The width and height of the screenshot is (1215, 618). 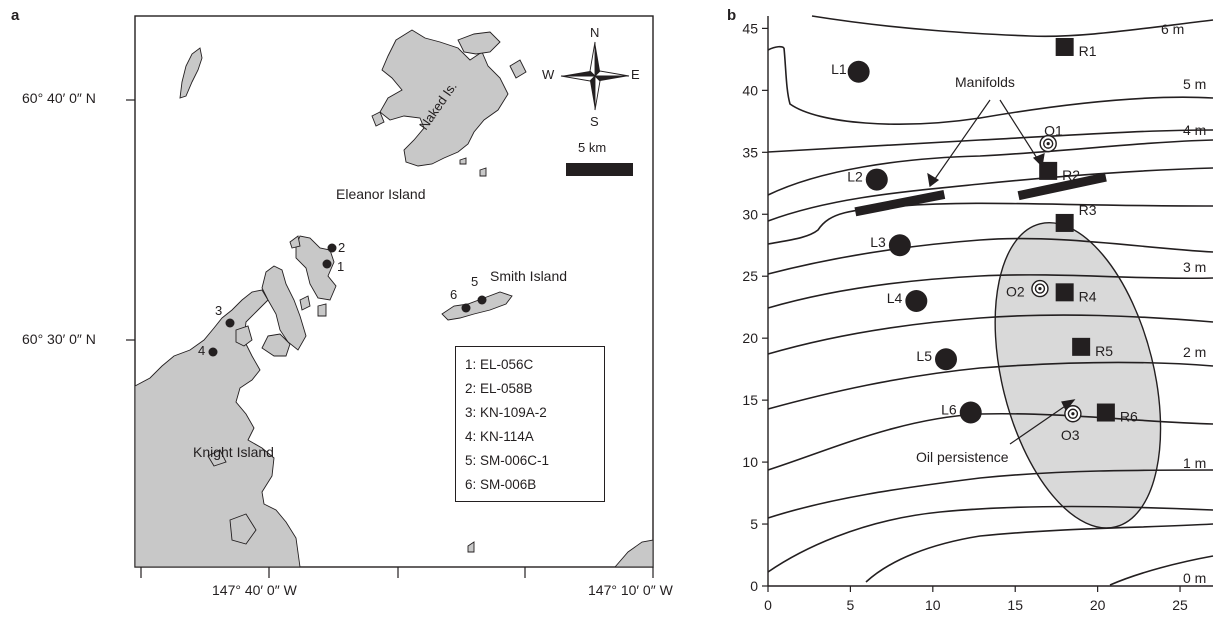 What do you see at coordinates (855, 177) in the screenshot?
I see `point-label-L2: L2` at bounding box center [855, 177].